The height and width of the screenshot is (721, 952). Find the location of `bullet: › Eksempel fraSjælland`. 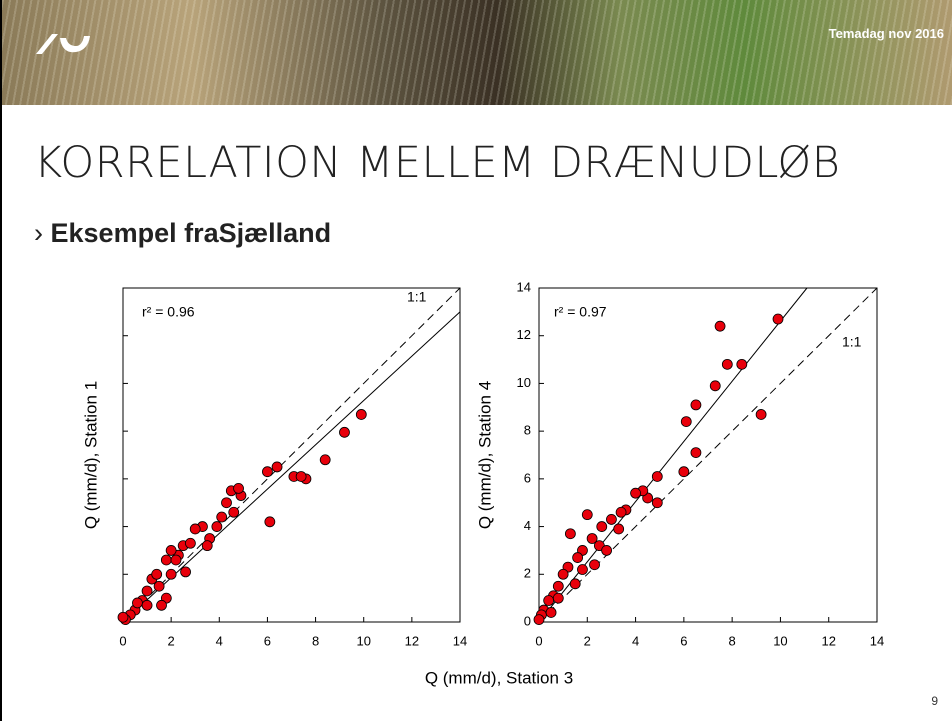

bullet: › Eksempel fraSjælland is located at coordinates (182, 233).